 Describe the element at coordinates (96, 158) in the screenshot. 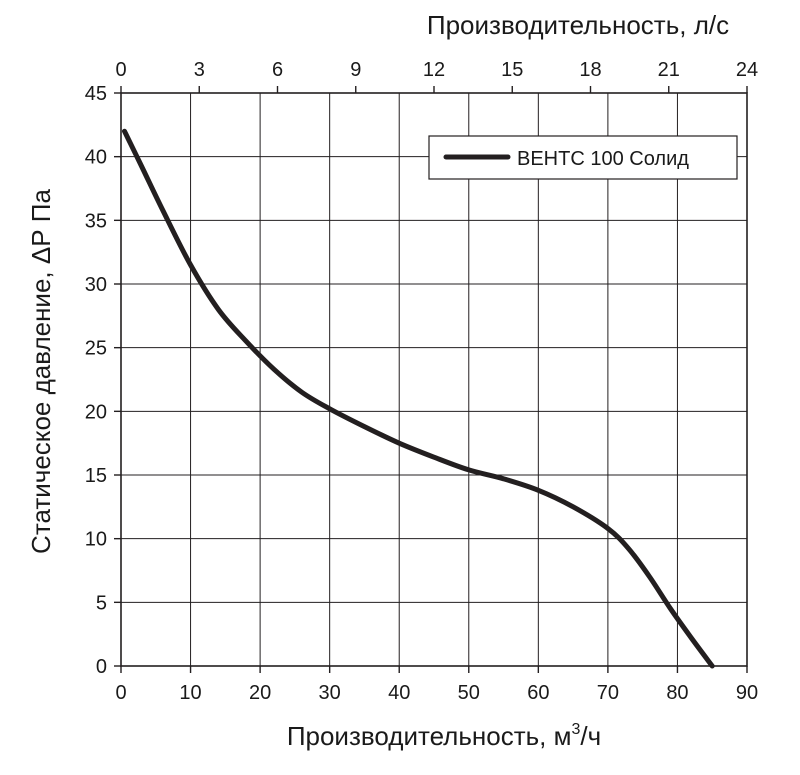

I see `y-tick-label: 40` at that location.